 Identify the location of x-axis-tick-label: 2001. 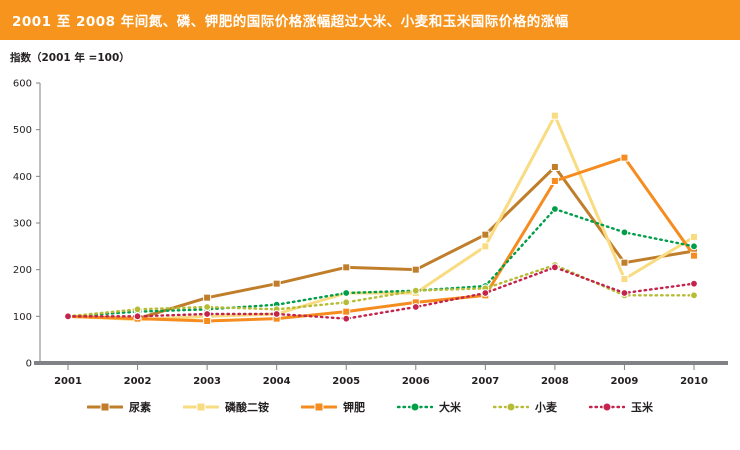
(68, 381).